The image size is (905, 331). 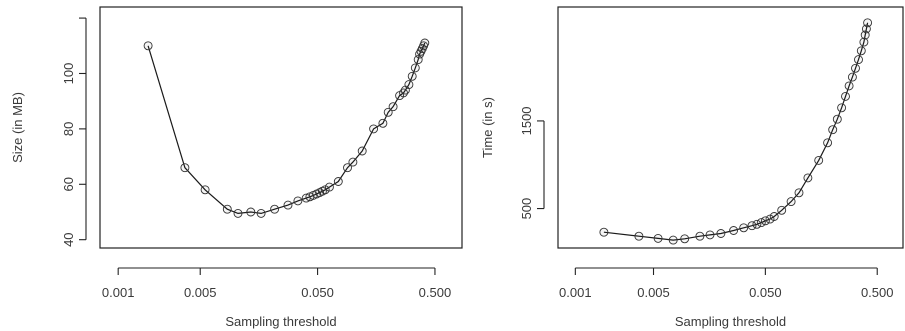 I want to click on right-x-tick-label: 0.050, so click(x=765, y=292).